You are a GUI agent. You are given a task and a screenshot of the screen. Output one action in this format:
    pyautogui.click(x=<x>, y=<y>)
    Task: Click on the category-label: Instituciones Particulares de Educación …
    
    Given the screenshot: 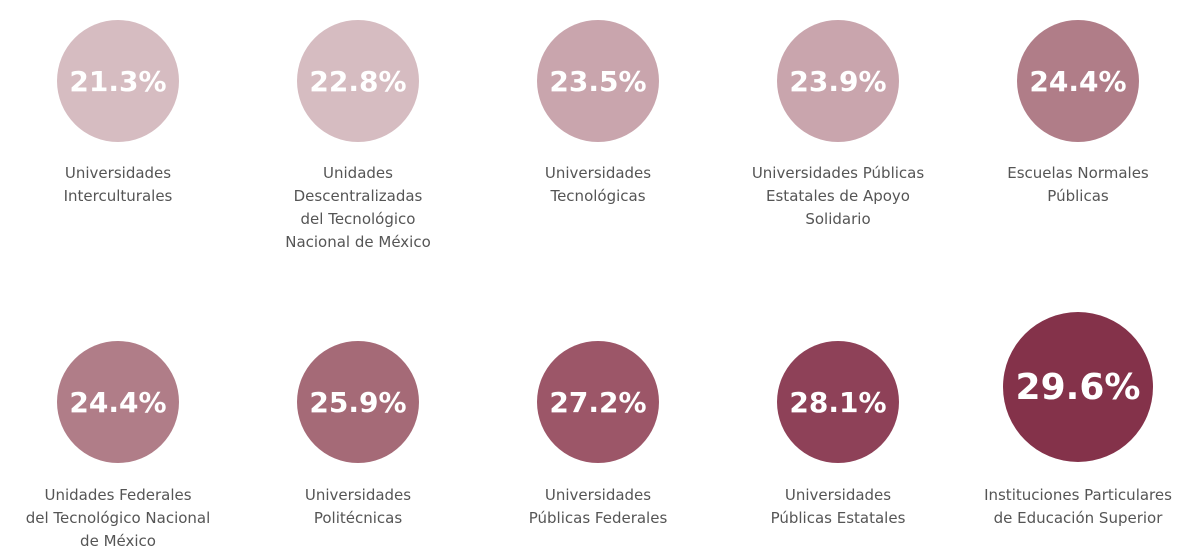 What is the action you would take?
    pyautogui.click(x=1078, y=506)
    